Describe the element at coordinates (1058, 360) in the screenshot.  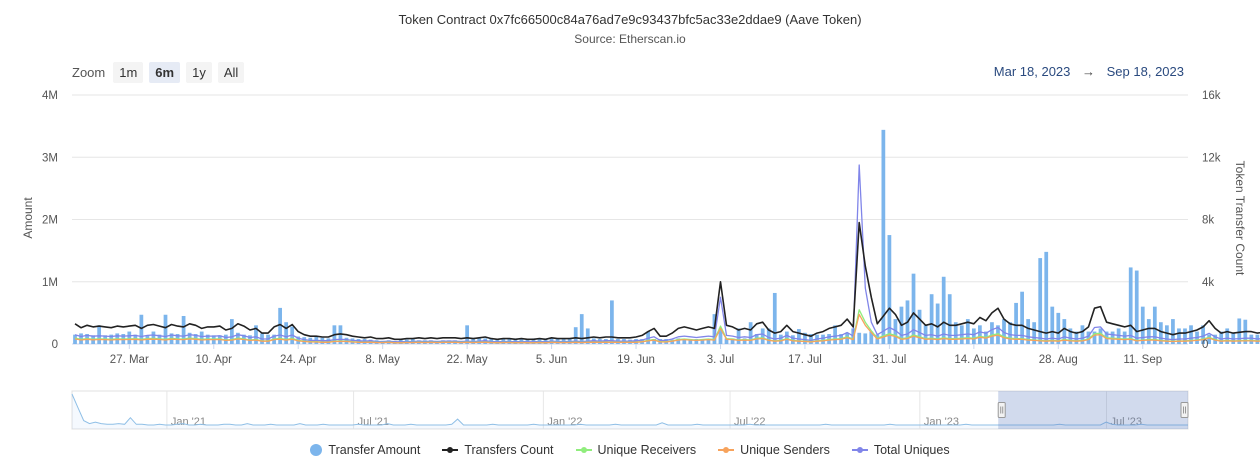
I see `x-tick-label: 28. Aug` at that location.